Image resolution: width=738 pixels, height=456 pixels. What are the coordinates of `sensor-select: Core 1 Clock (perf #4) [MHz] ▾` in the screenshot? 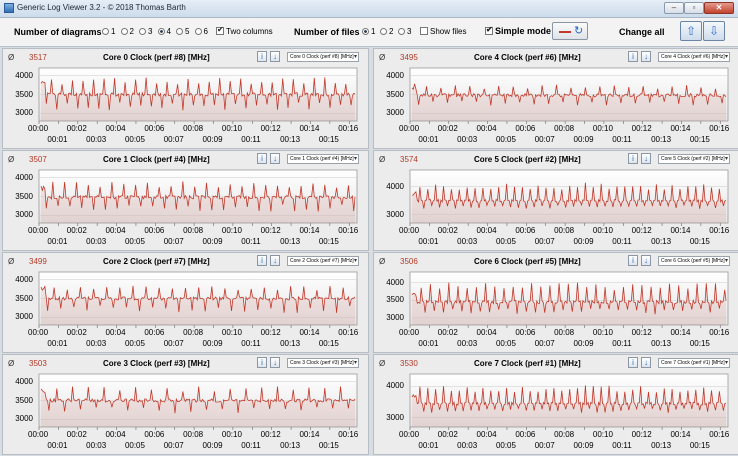 It's located at (323, 159).